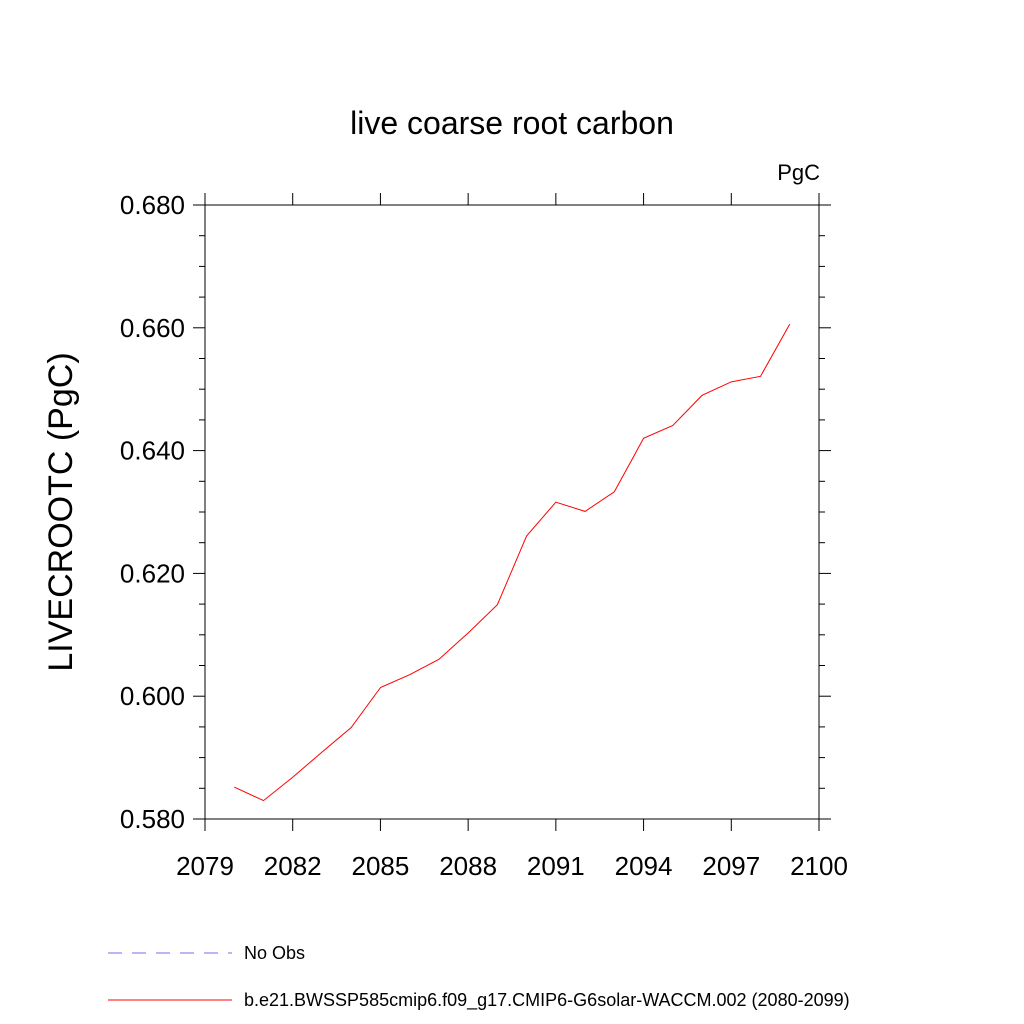  What do you see at coordinates (152, 451) in the screenshot?
I see `y-tick-label: 0.640` at bounding box center [152, 451].